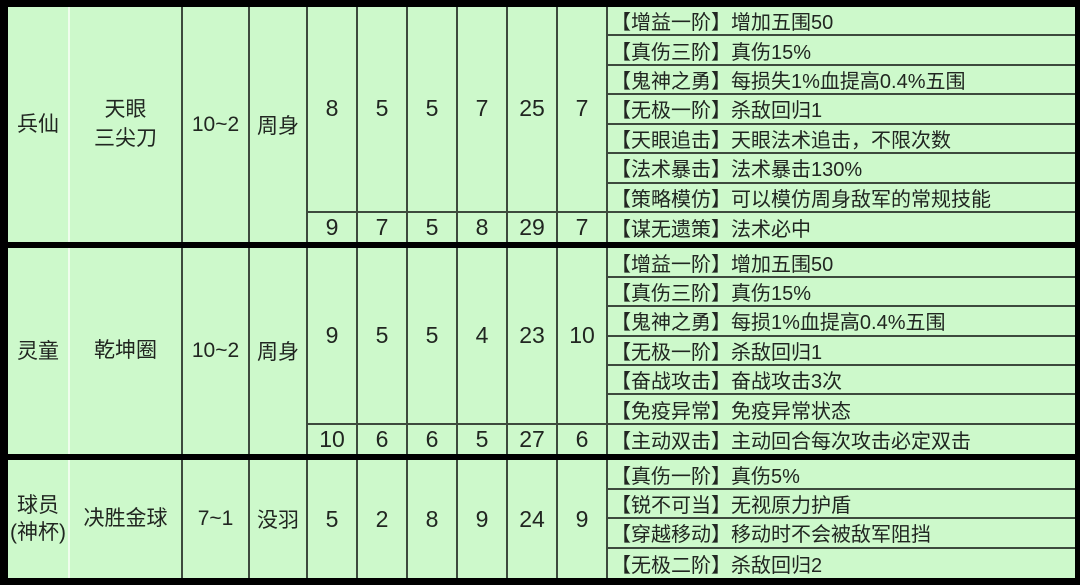  Describe the element at coordinates (483, 336) in the screenshot. I see `stat-cell: 4` at that location.